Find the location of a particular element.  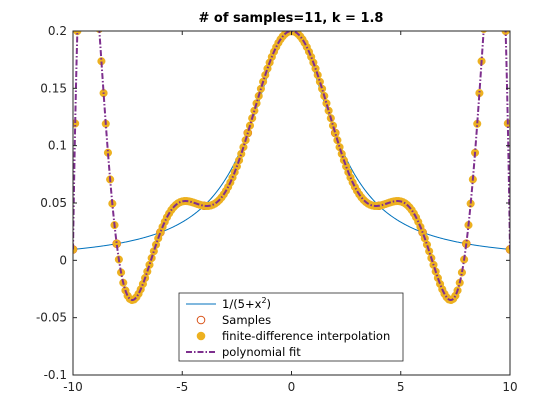

legend-runge-base: 1/(5+x is located at coordinates (242, 304).